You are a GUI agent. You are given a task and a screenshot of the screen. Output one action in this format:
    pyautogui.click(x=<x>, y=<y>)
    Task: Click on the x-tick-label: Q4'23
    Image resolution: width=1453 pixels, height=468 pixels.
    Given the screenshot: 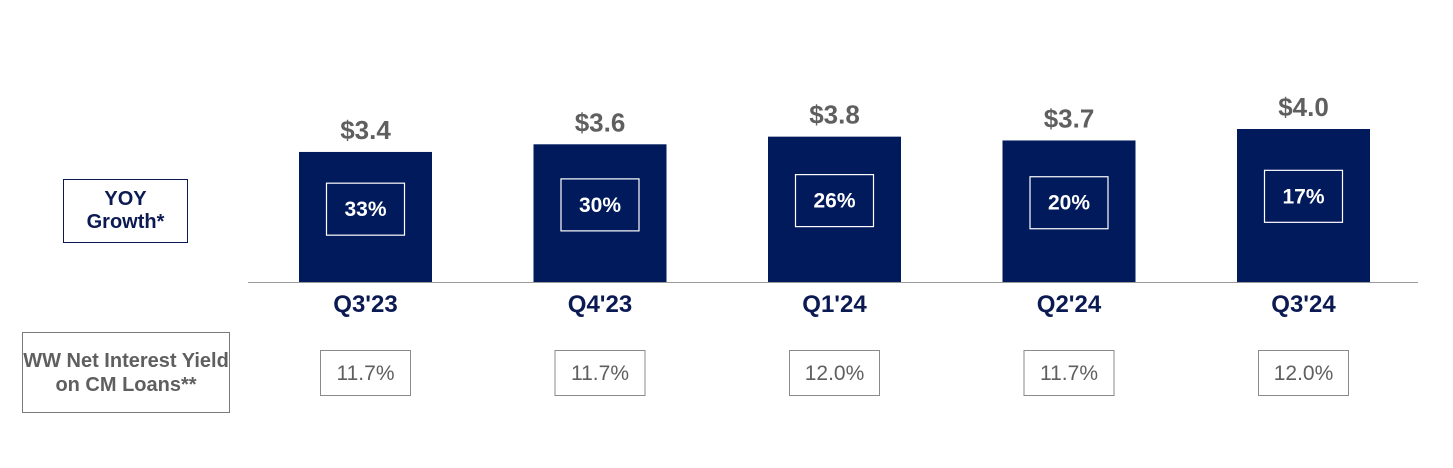 What is the action you would take?
    pyautogui.click(x=600, y=304)
    